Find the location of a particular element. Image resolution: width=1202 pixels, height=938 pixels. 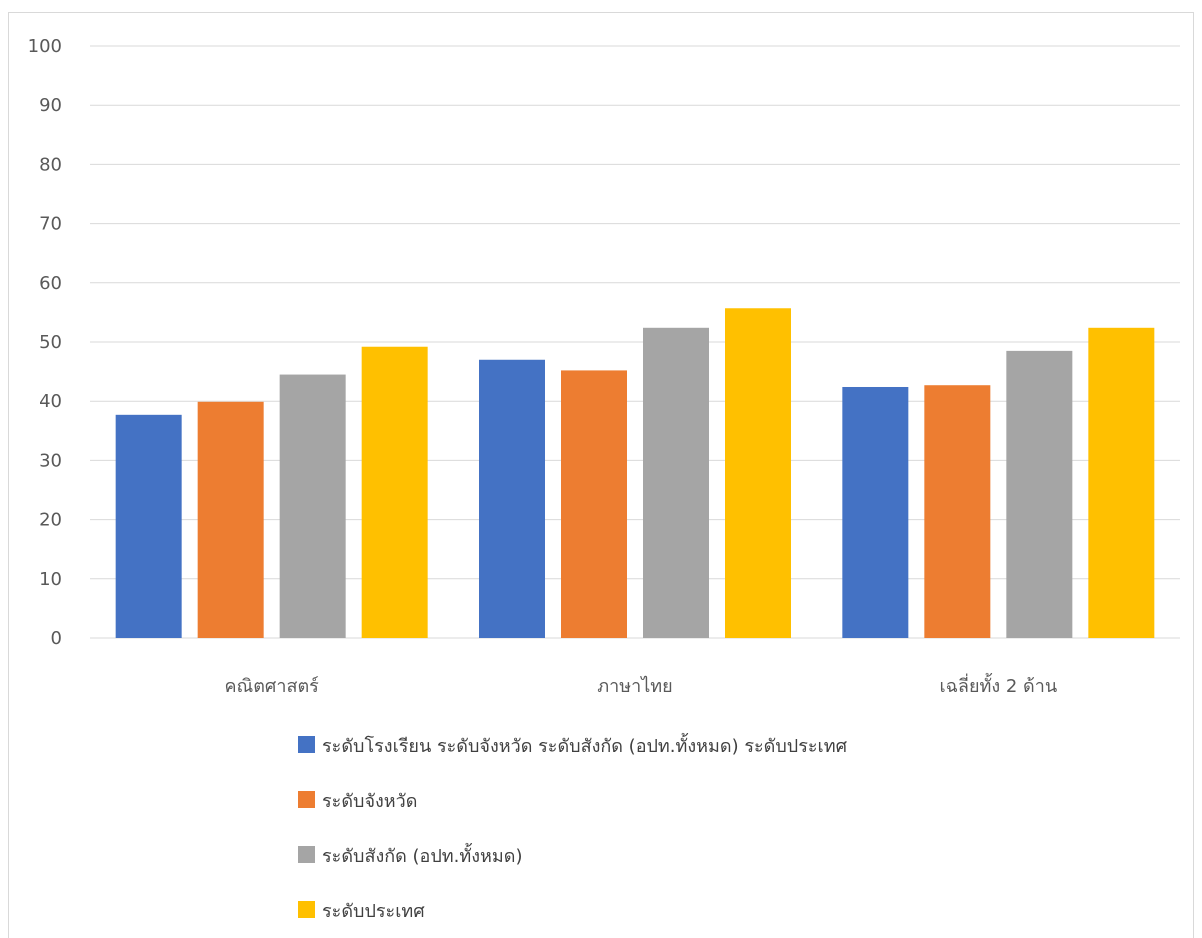

legend-label: ระดับประเทศ is located at coordinates (373, 911).